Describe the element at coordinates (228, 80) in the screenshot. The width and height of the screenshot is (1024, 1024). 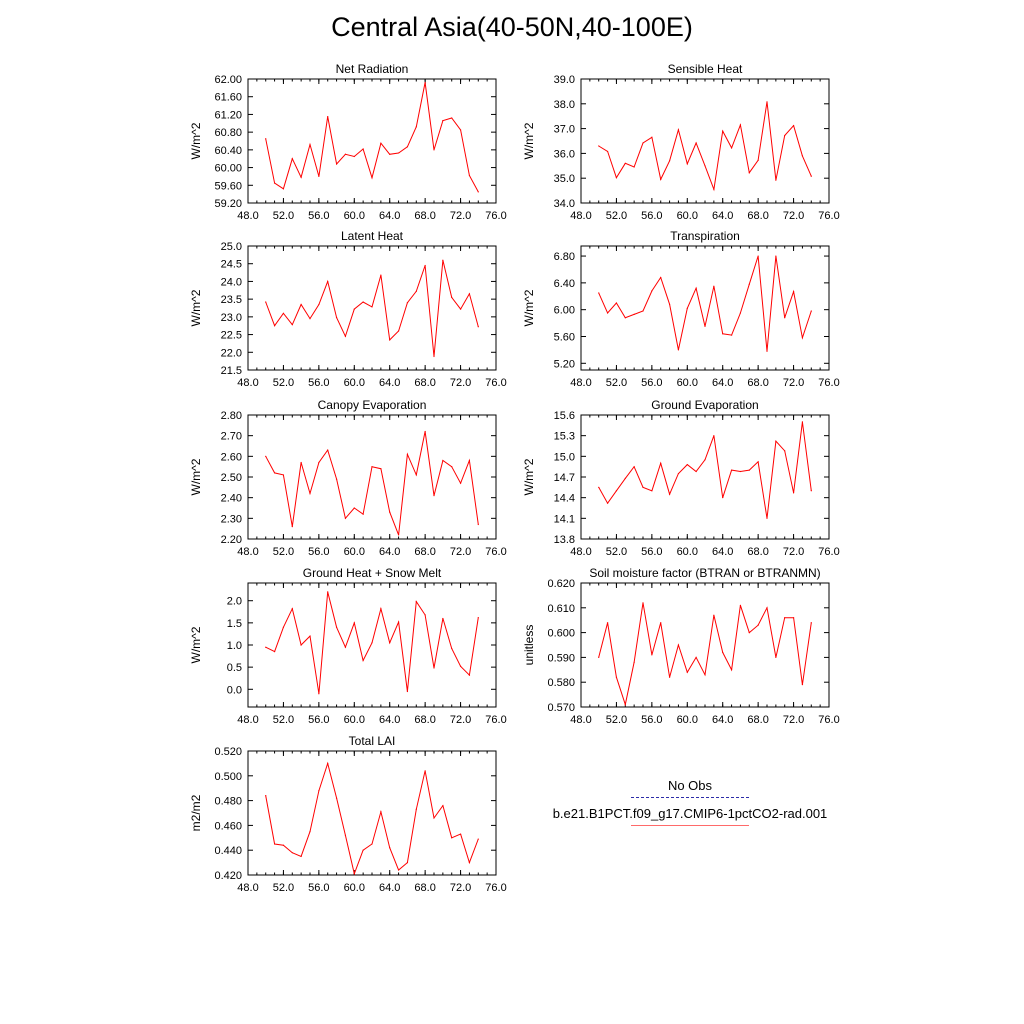
I see `y-tick-label: 62.00` at that location.